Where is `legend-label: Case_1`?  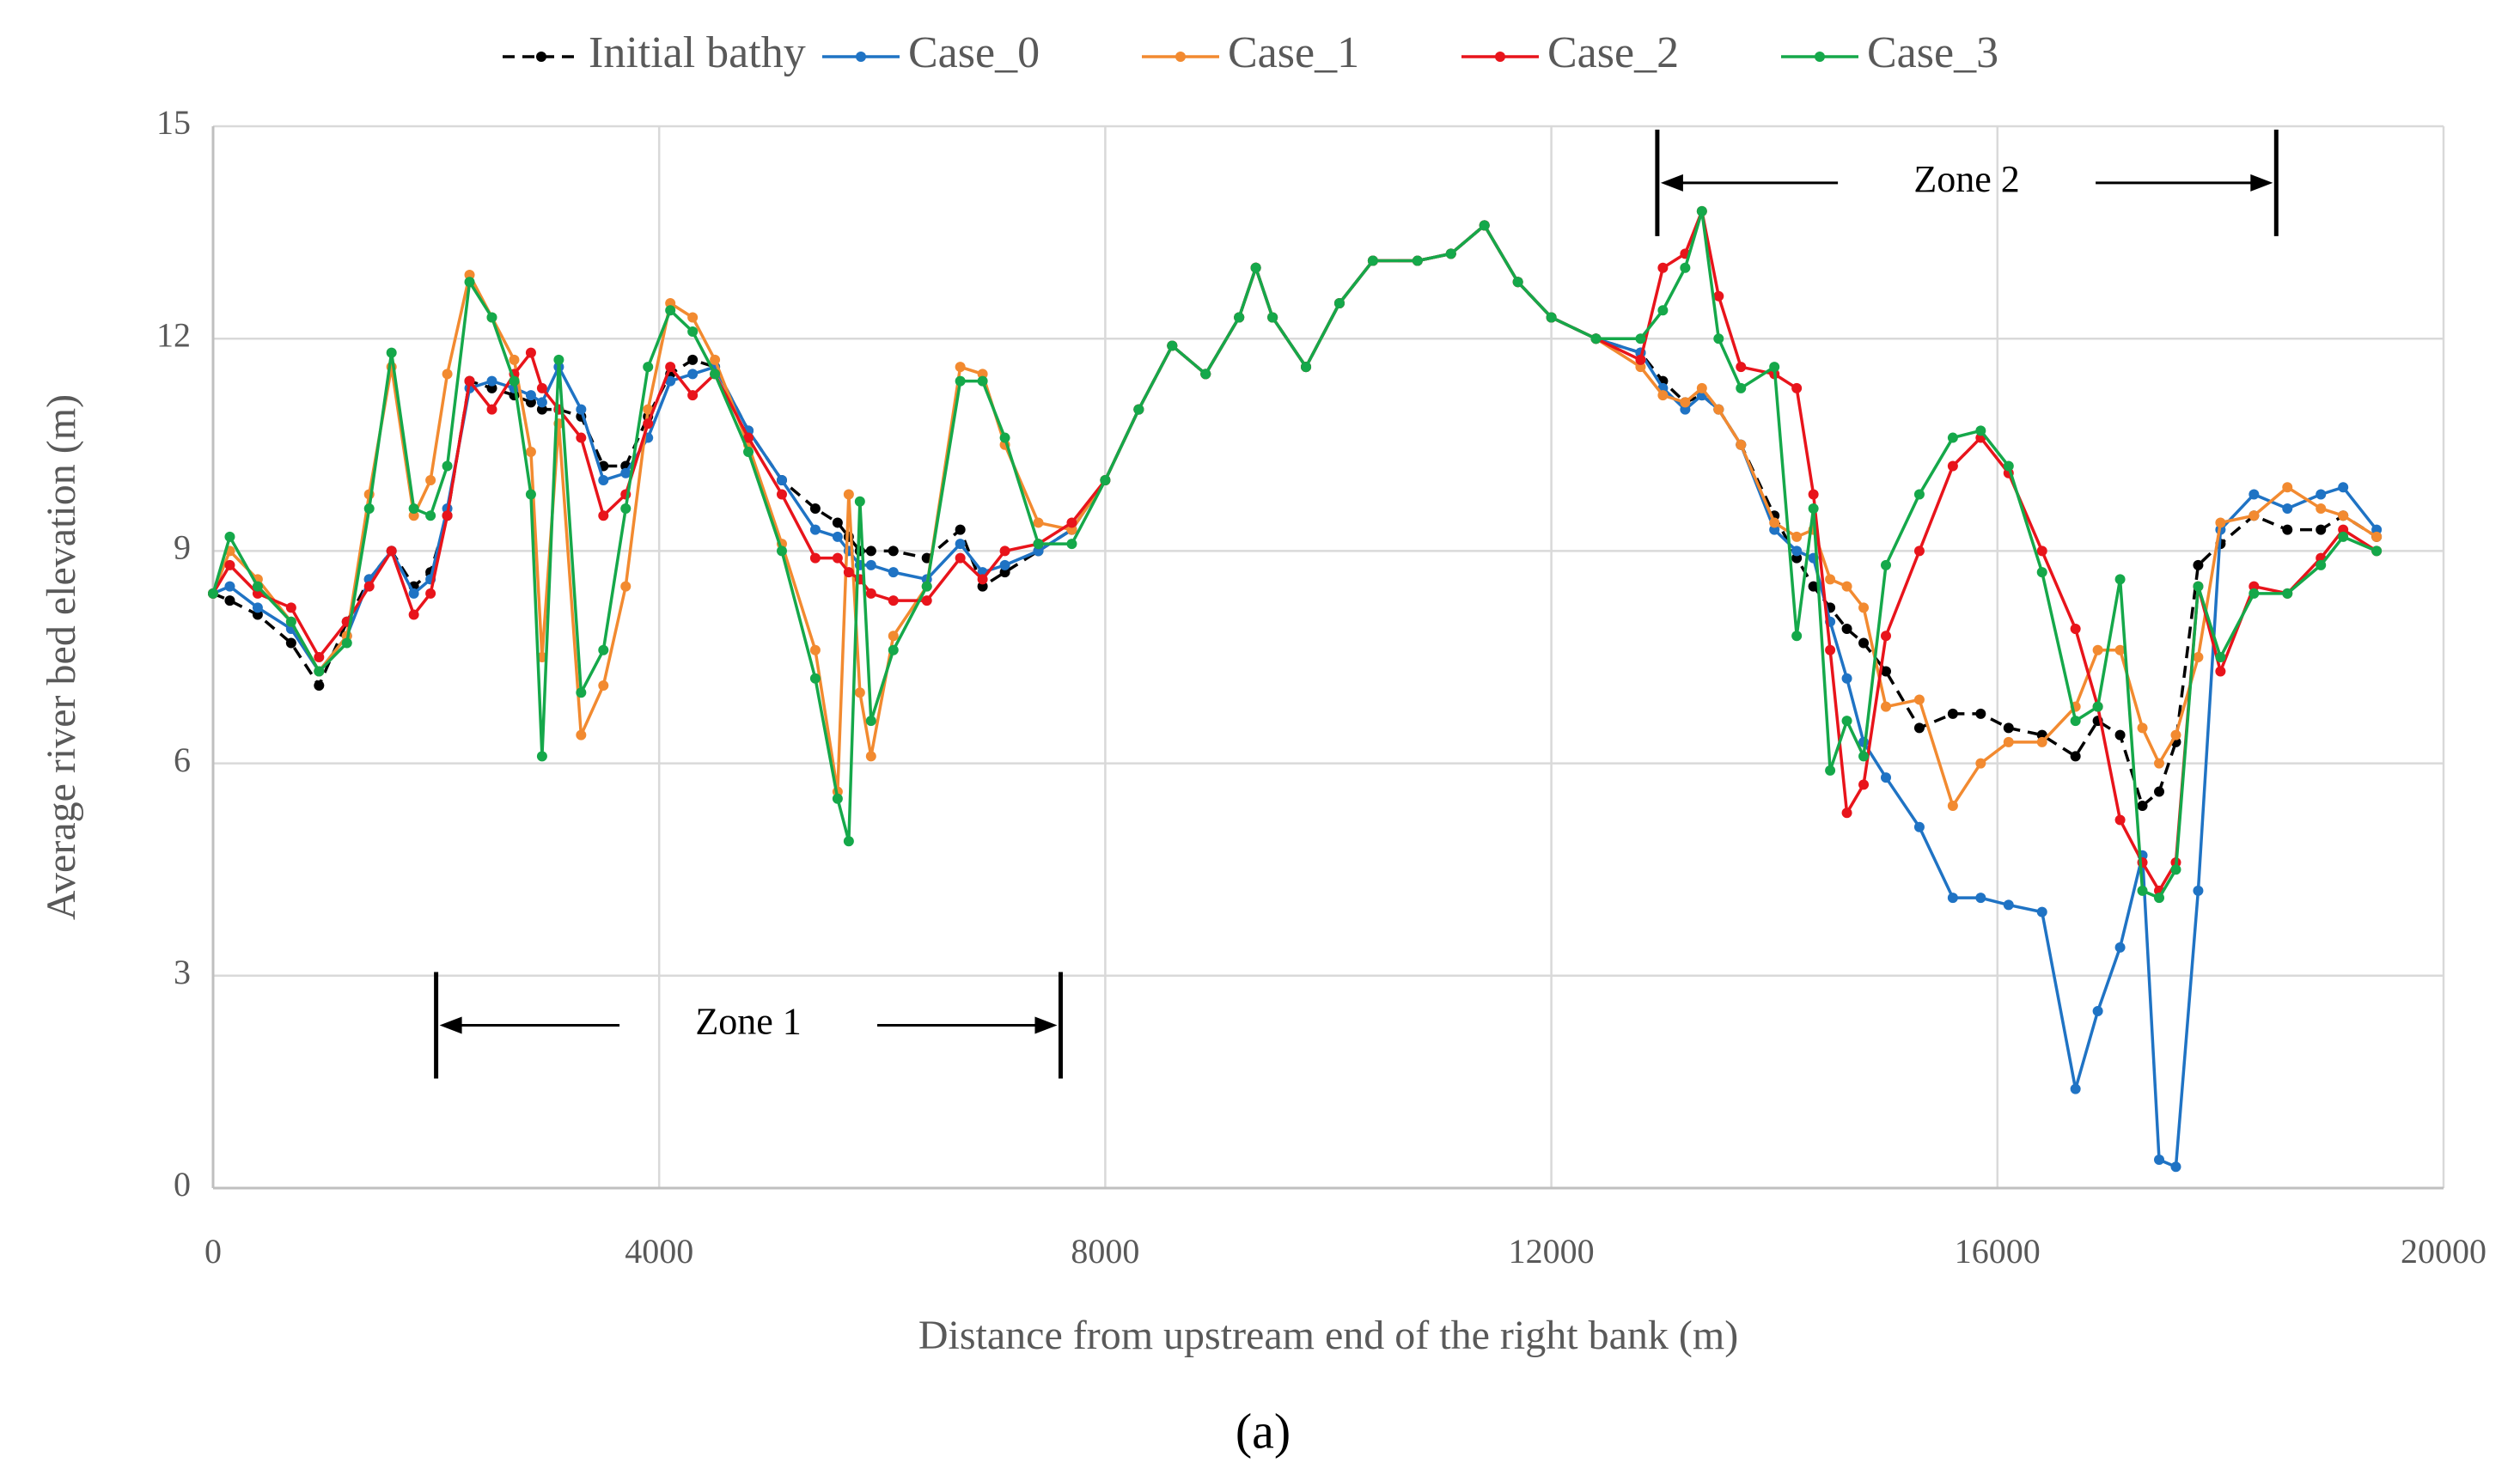 legend-label: Case_1 is located at coordinates (1293, 53).